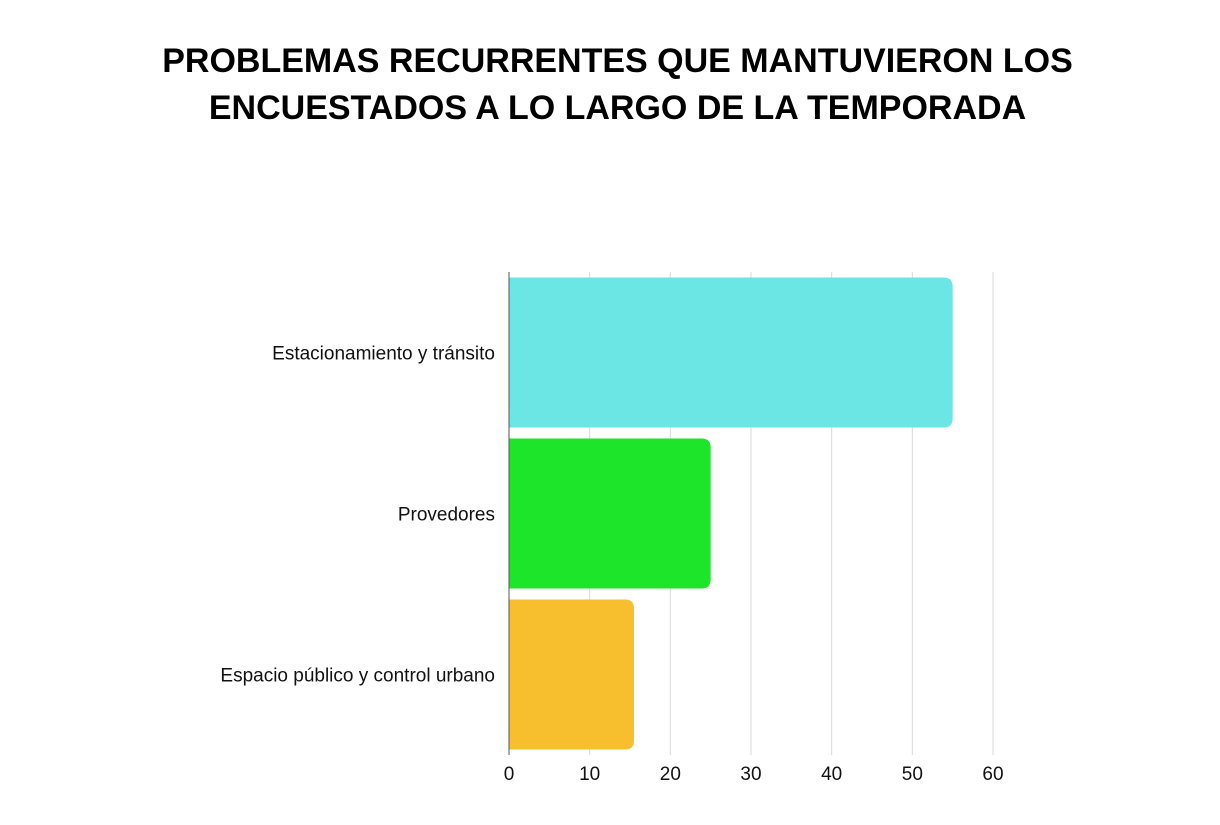 The height and width of the screenshot is (825, 1220). What do you see at coordinates (617, 108) in the screenshot?
I see `chart-title-line-2: ENCUESTADOS A LO LARGO DE LA TEMPORADA` at bounding box center [617, 108].